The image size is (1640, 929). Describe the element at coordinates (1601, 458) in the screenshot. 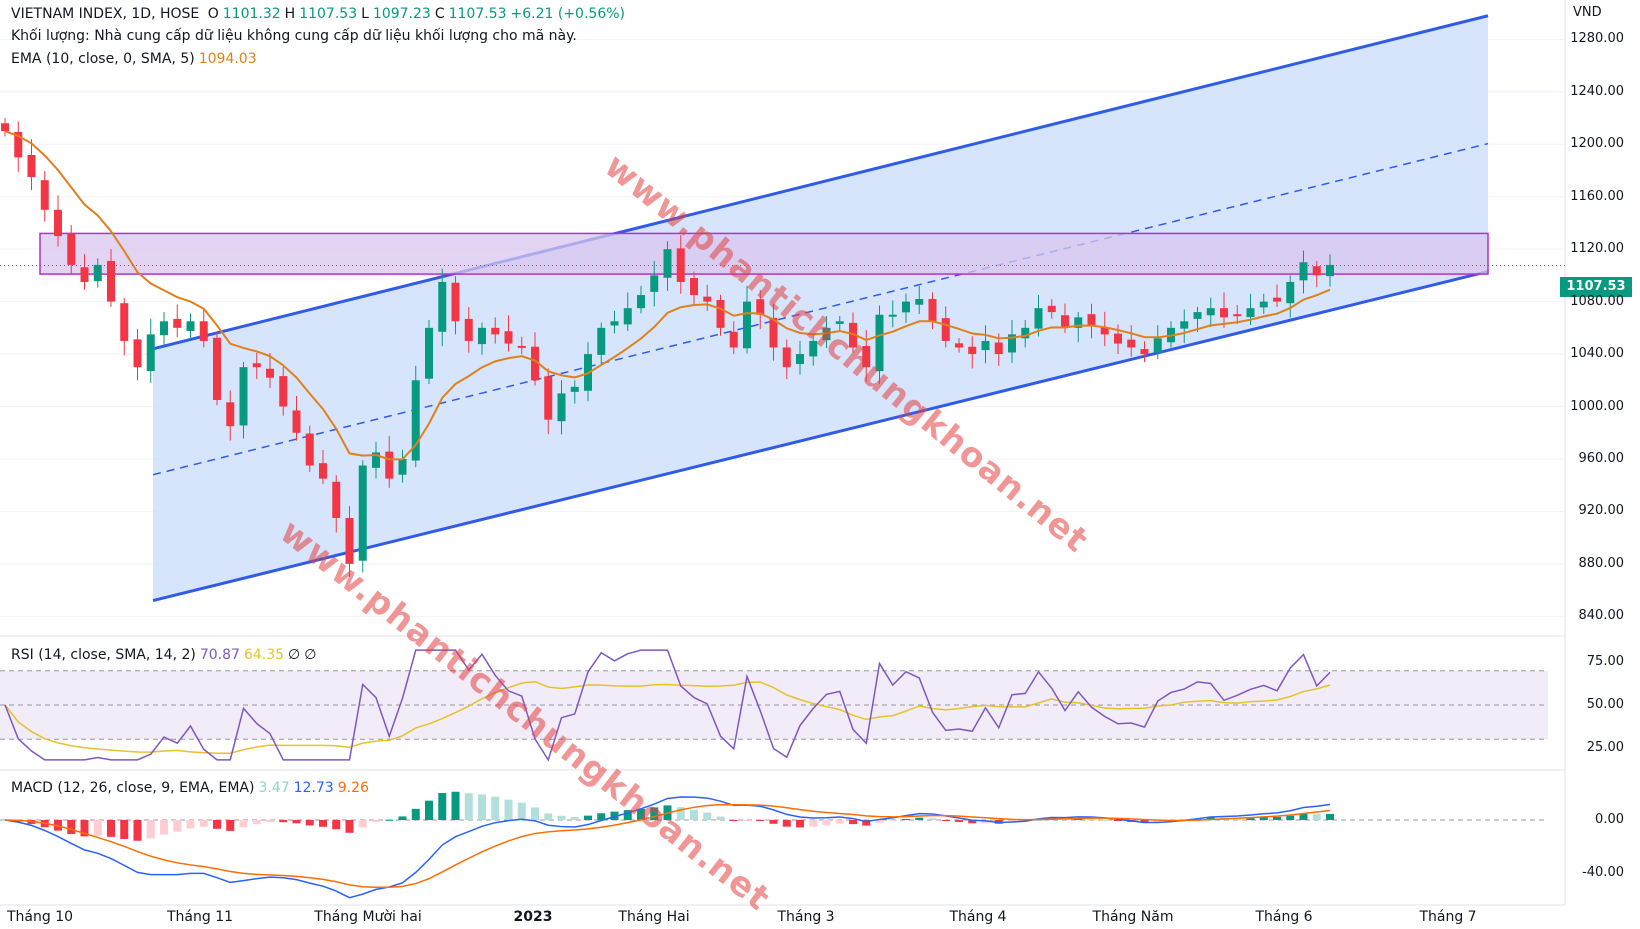

I see `price-tick: 960.00` at that location.